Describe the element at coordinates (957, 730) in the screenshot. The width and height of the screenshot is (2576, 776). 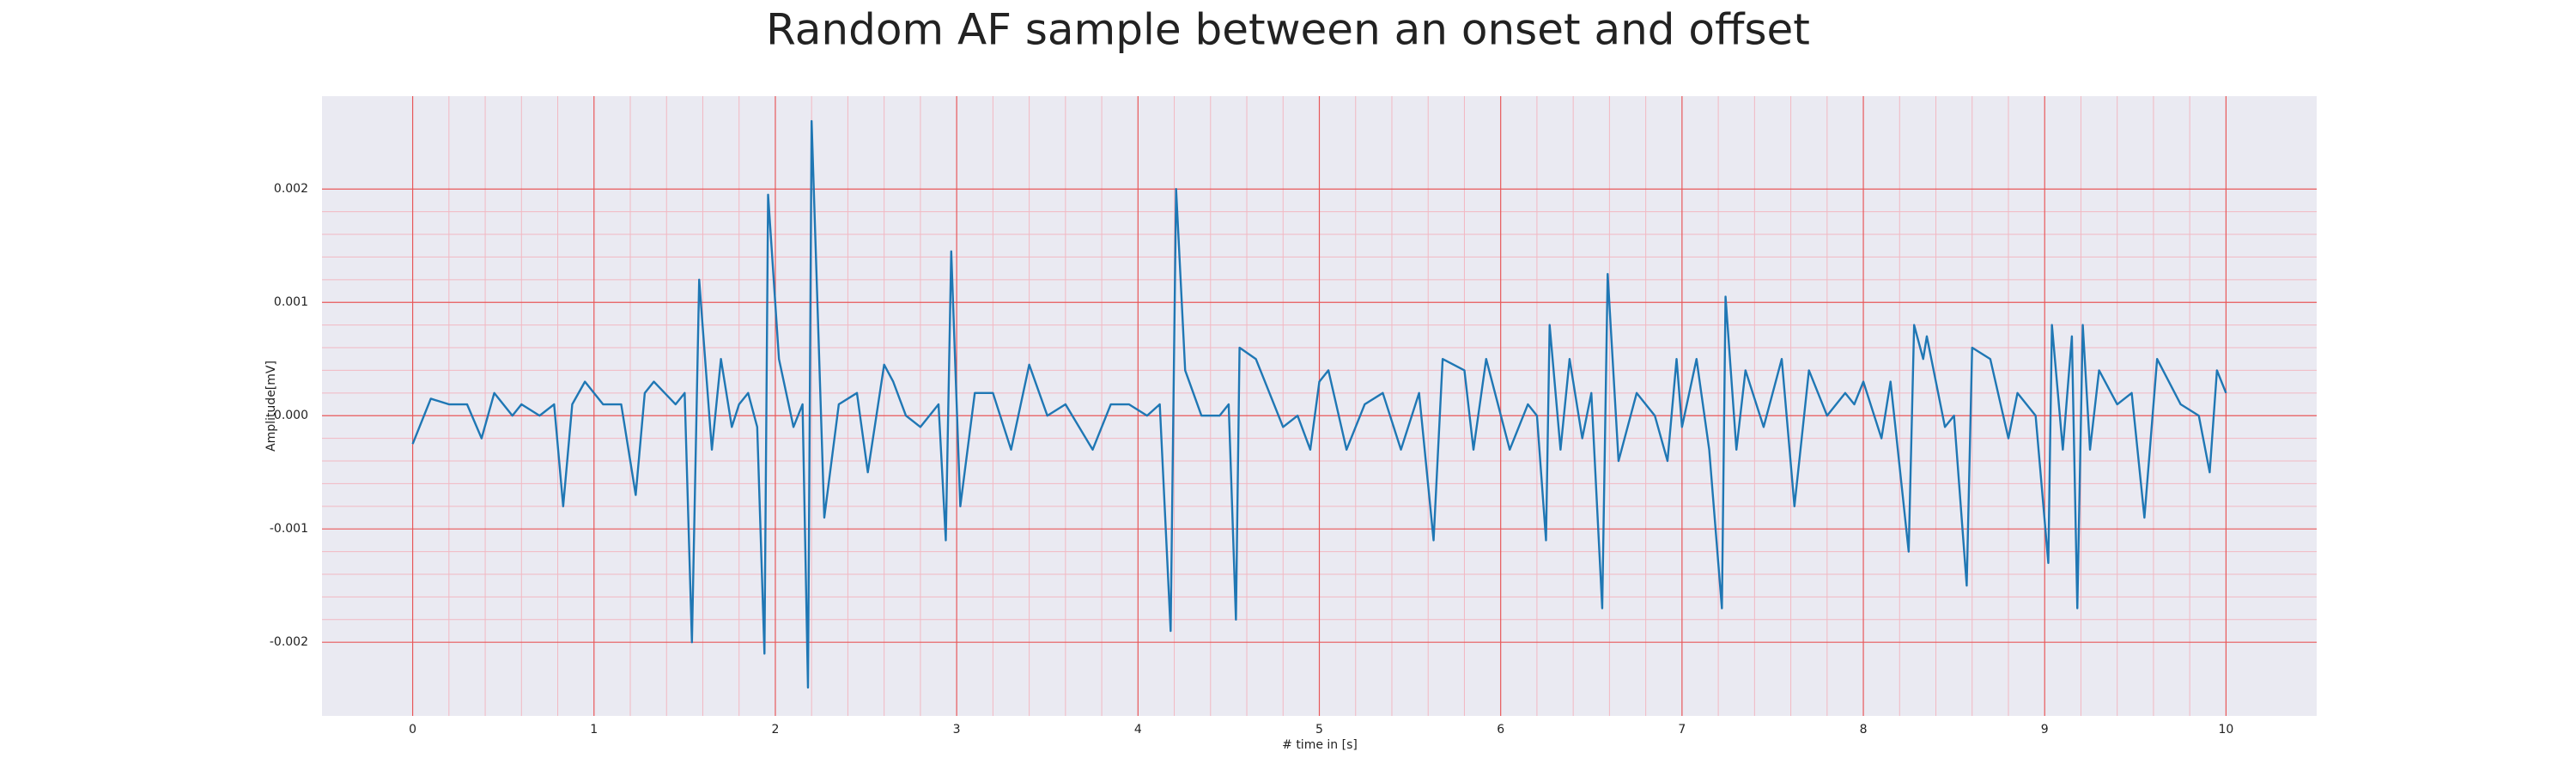
I see `x-tick-label: 3` at that location.